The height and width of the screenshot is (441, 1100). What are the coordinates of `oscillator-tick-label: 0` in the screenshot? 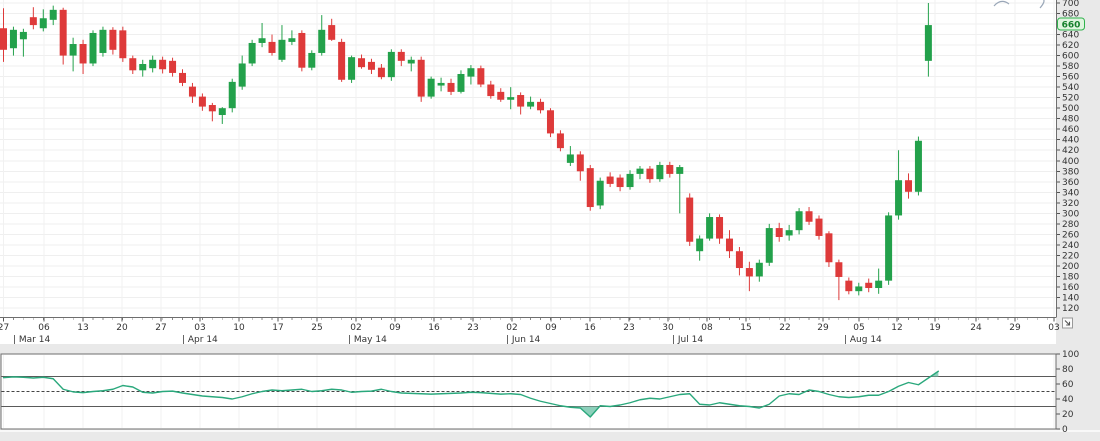 It's located at (1065, 430).